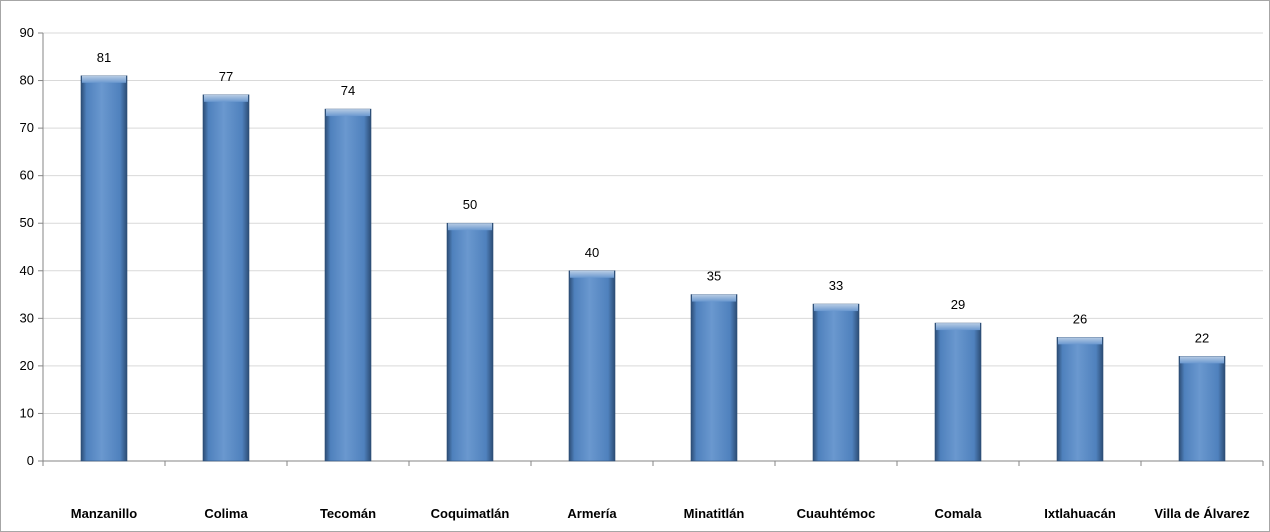 This screenshot has width=1270, height=532. Describe the element at coordinates (714, 276) in the screenshot. I see `data-label: 35` at that location.